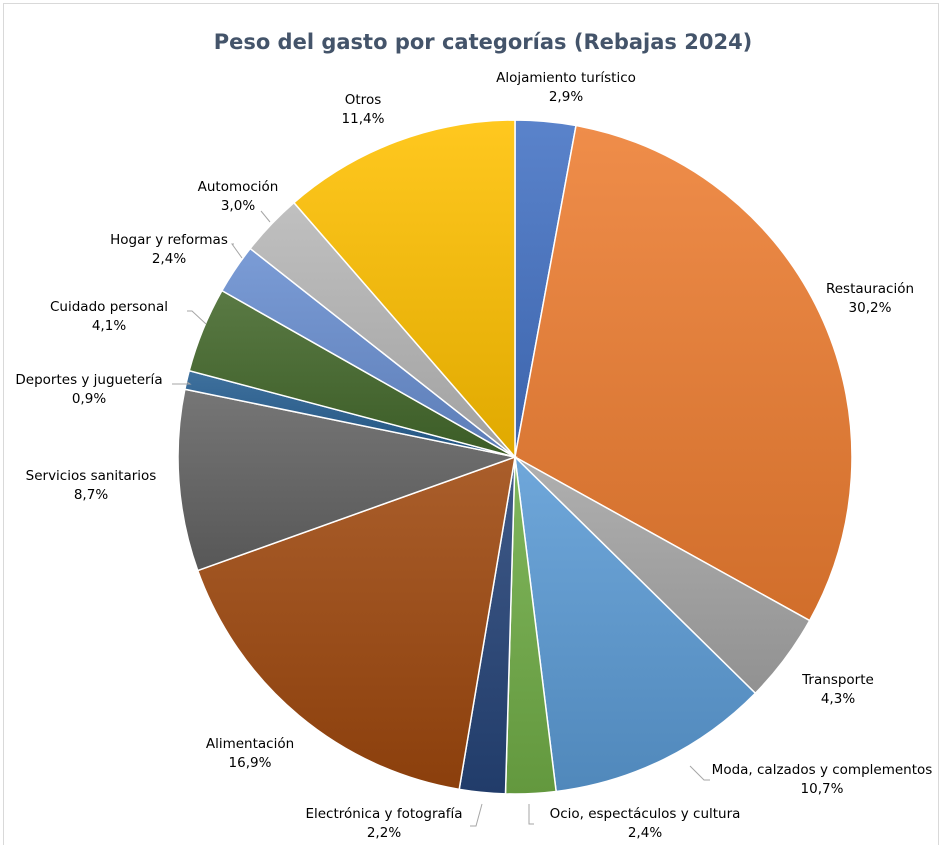 This screenshot has height=846, width=943. Describe the element at coordinates (238, 206) in the screenshot. I see `slice-value-label: 3,0%` at that location.